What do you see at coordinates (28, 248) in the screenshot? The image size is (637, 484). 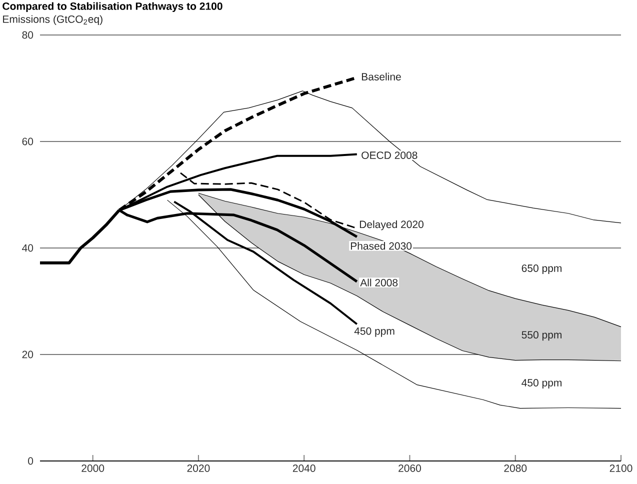 I see `y-tick-label: 40` at bounding box center [28, 248].